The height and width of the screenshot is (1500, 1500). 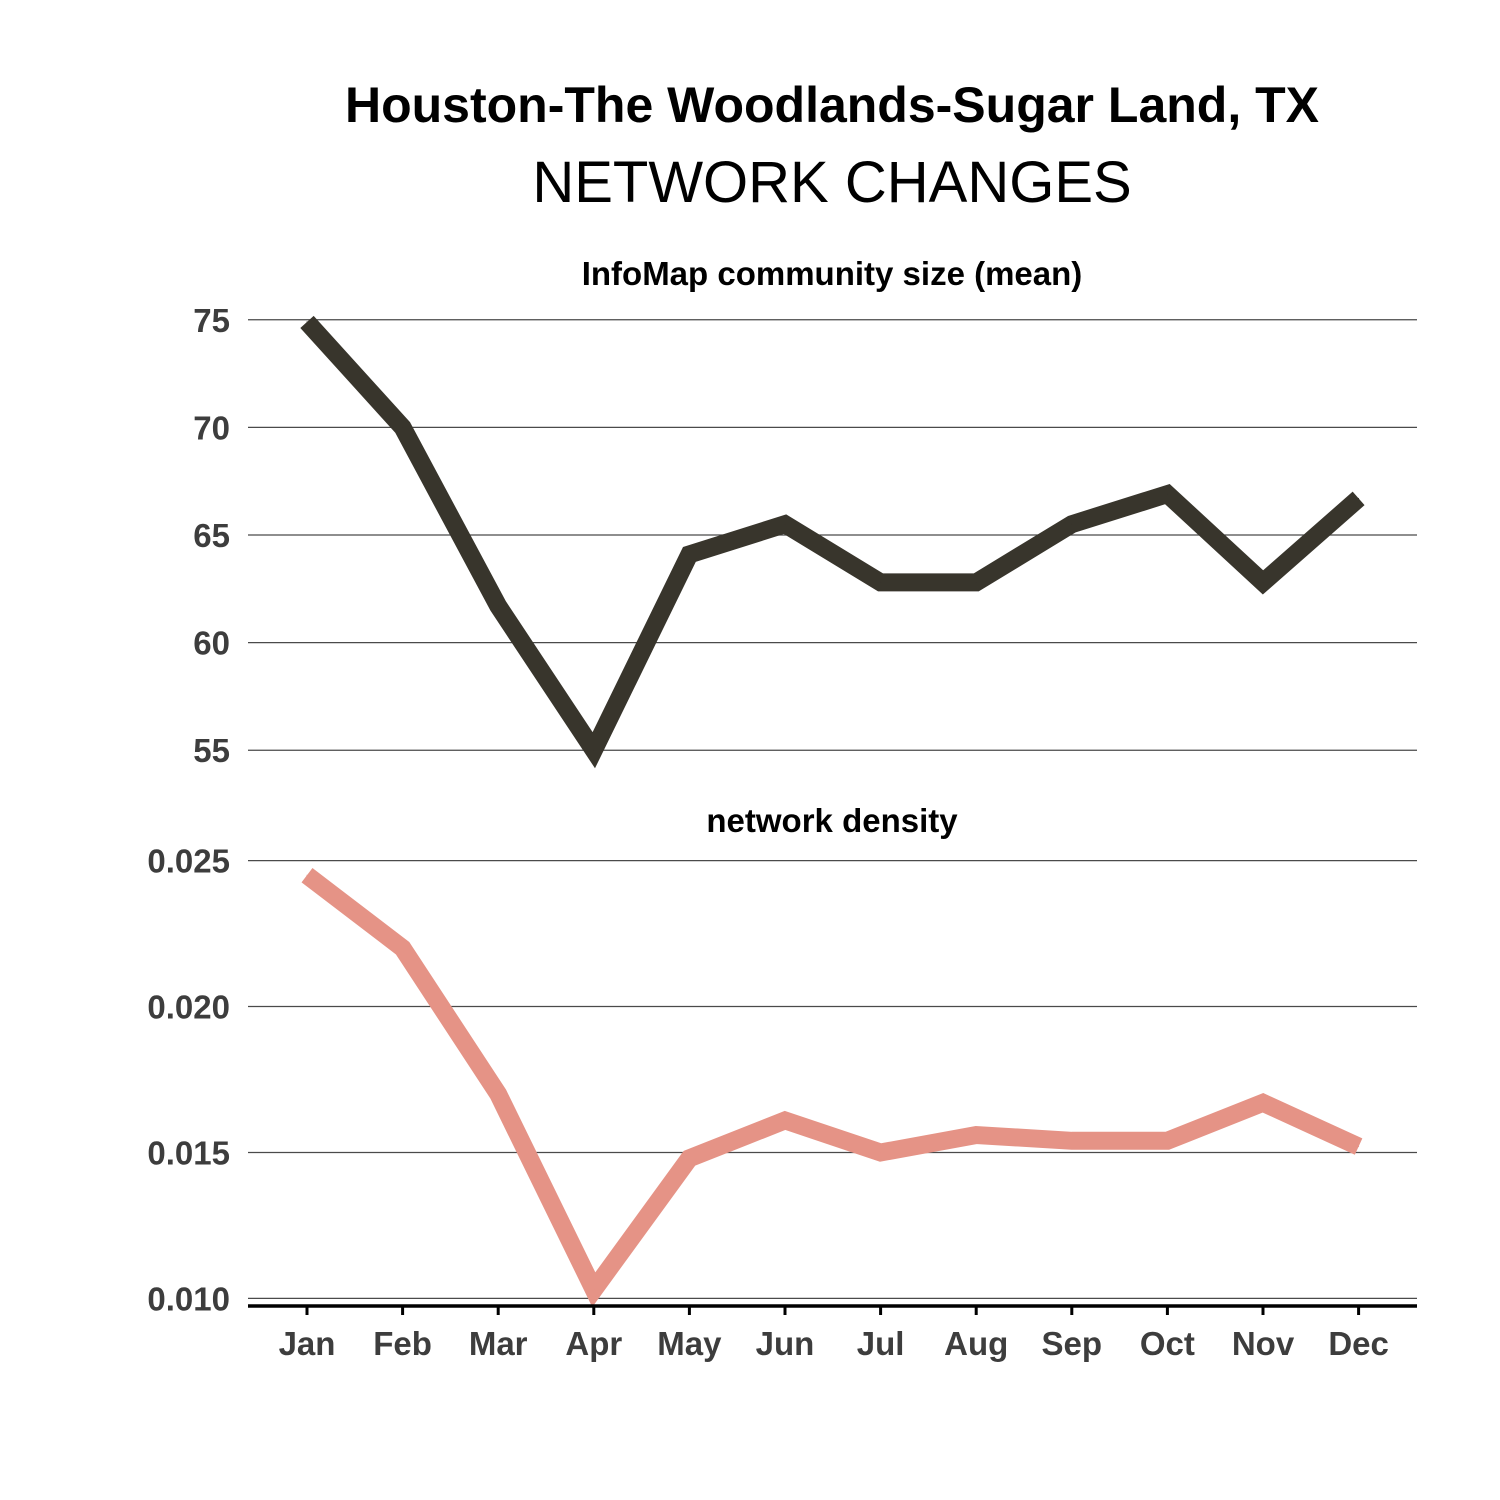 I want to click on y-tick-label: 0.010, so click(x=188, y=1298).